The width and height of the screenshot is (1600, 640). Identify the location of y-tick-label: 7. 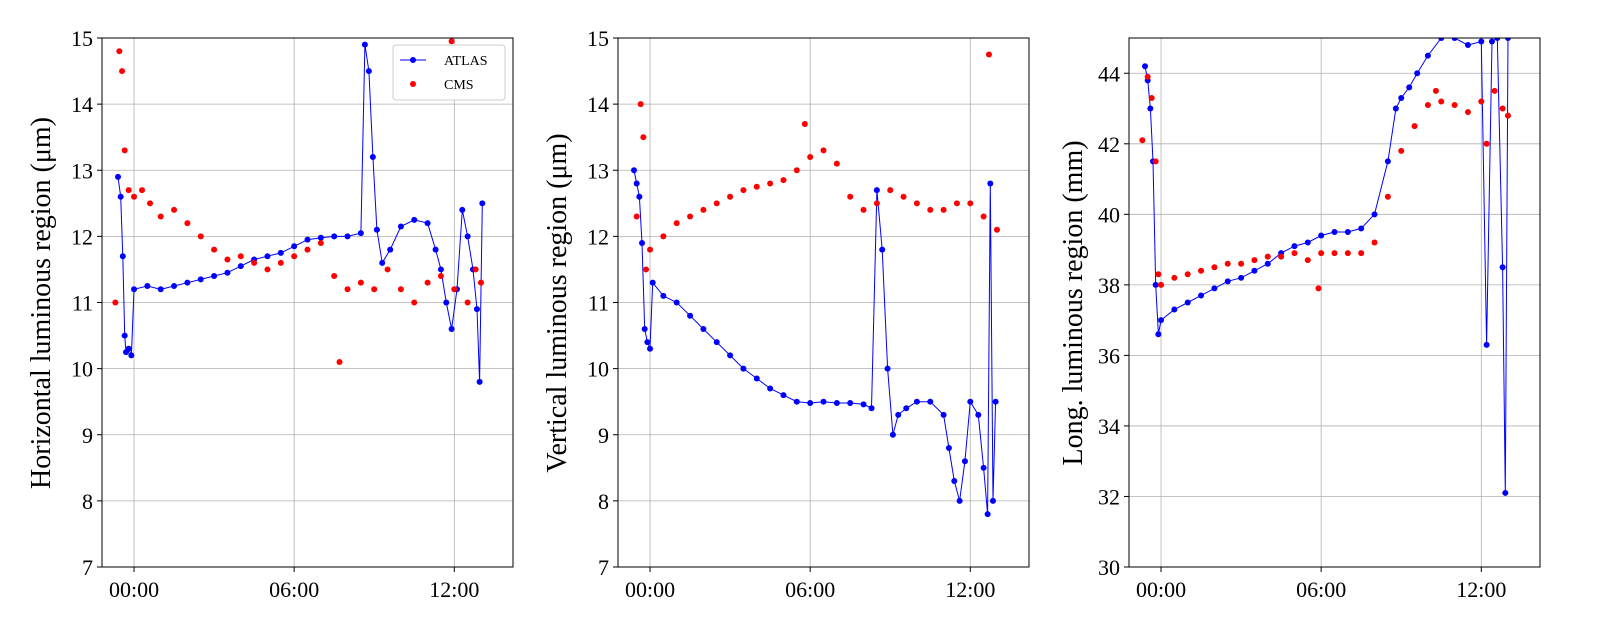
(603, 567).